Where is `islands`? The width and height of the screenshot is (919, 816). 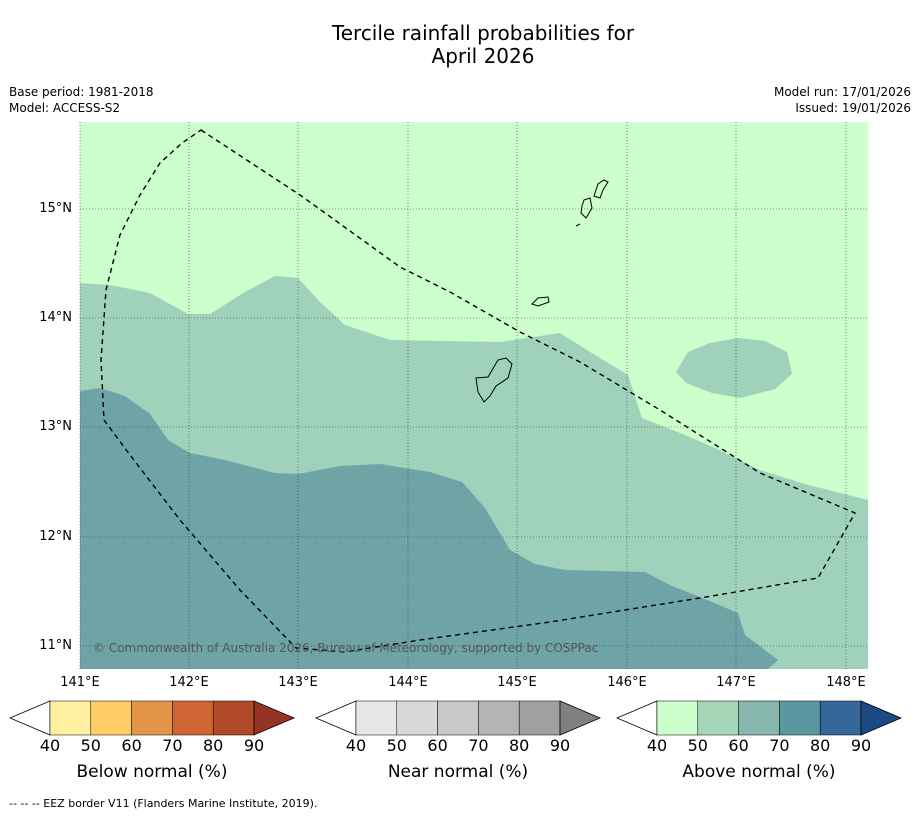 islands is located at coordinates (542, 291).